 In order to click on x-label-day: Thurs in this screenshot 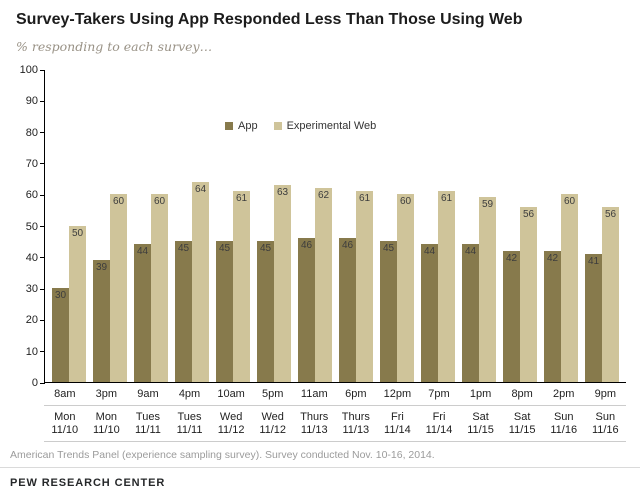, I will do `click(314, 417)`.